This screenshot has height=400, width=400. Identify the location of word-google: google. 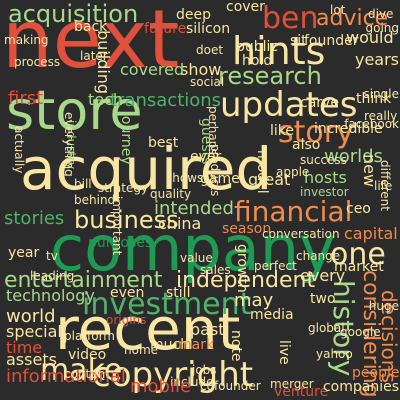
(360, 332).